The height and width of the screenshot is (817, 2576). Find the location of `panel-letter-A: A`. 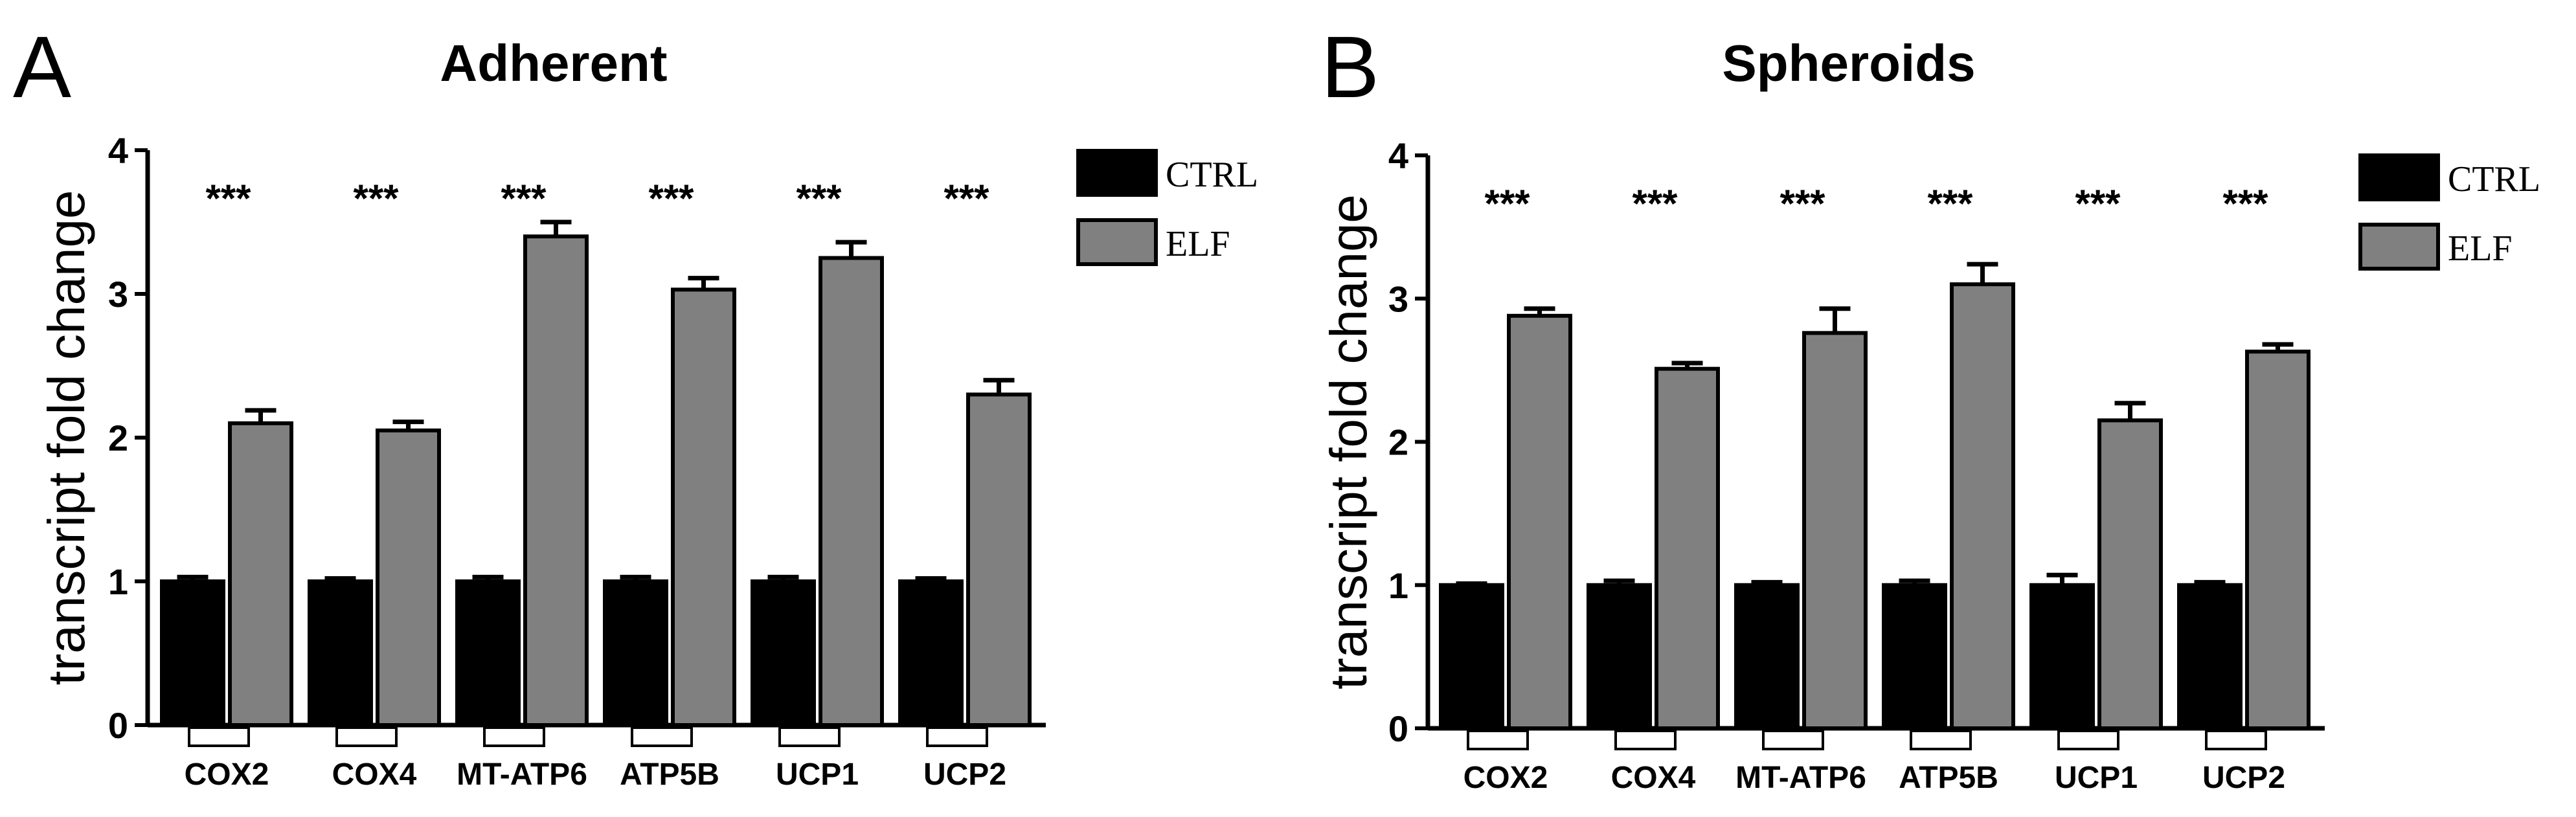

panel-letter-A: A is located at coordinates (42, 67).